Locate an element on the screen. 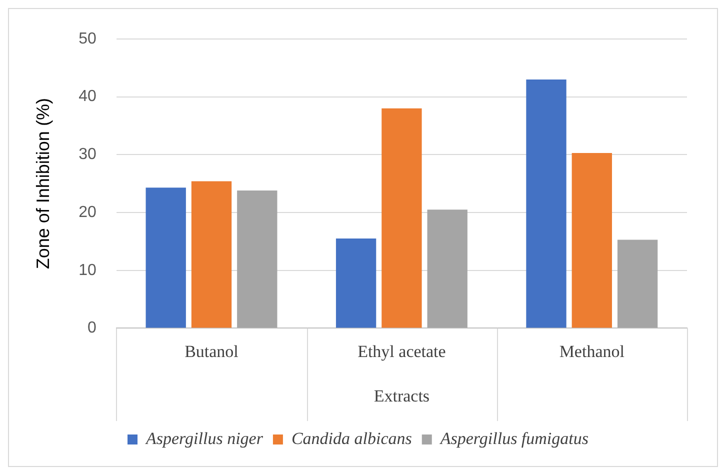 Image resolution: width=726 pixels, height=475 pixels. y-tick-label: 0 is located at coordinates (91, 328).